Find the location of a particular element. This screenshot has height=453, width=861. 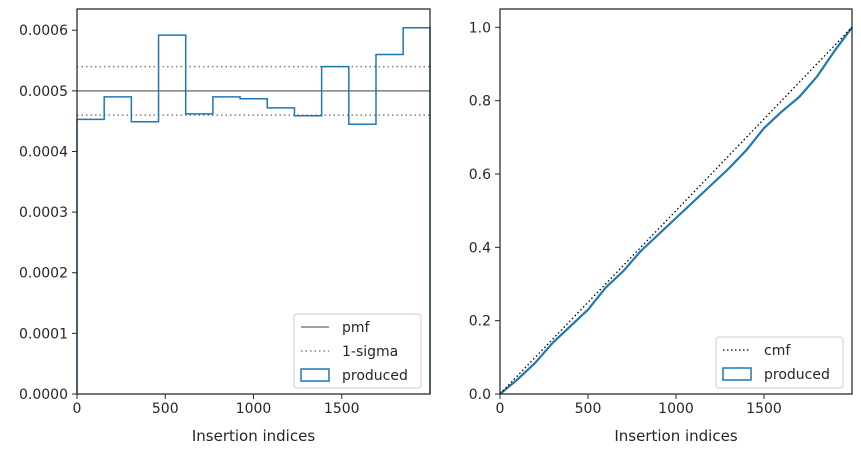

y-tick-label: 0.0005 is located at coordinates (43, 92).